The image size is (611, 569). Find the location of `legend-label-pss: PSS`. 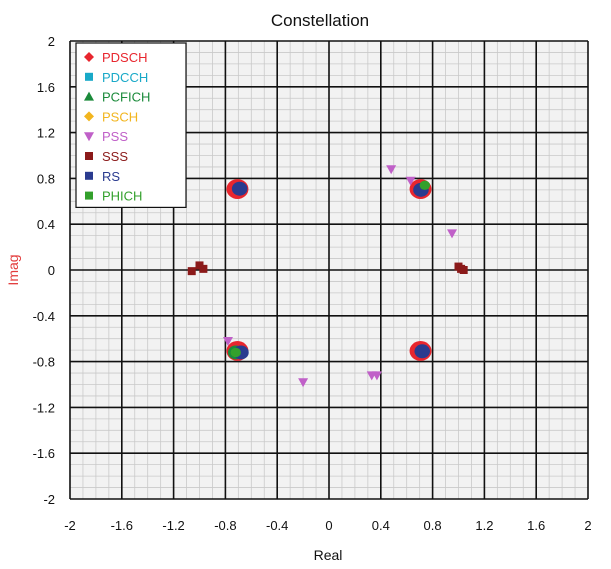

legend-label-pss: PSS is located at coordinates (115, 136).